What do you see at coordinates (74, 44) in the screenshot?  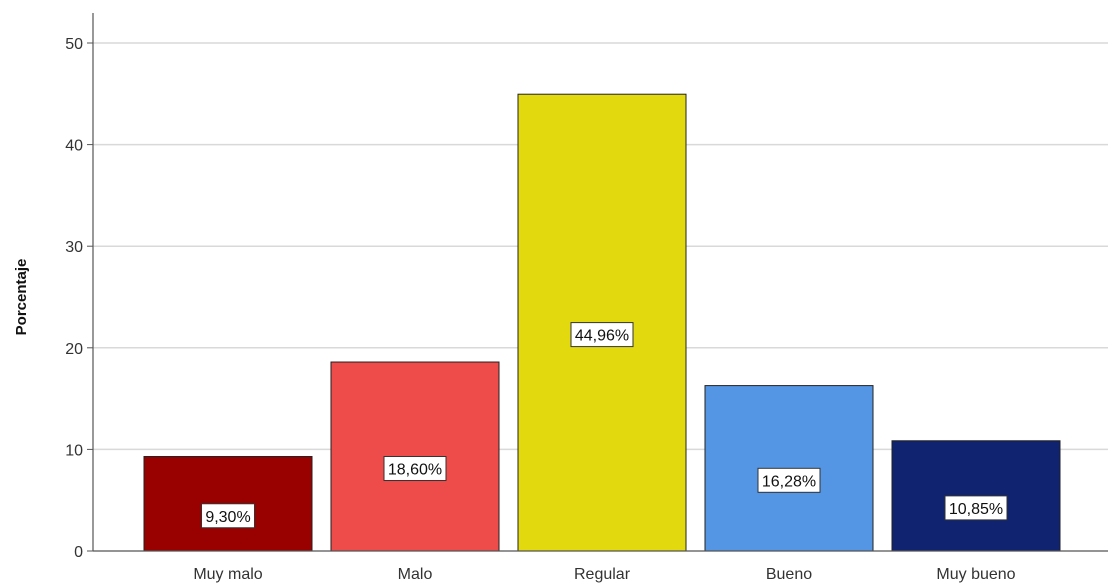 I see `y-tick-label: 50` at bounding box center [74, 44].